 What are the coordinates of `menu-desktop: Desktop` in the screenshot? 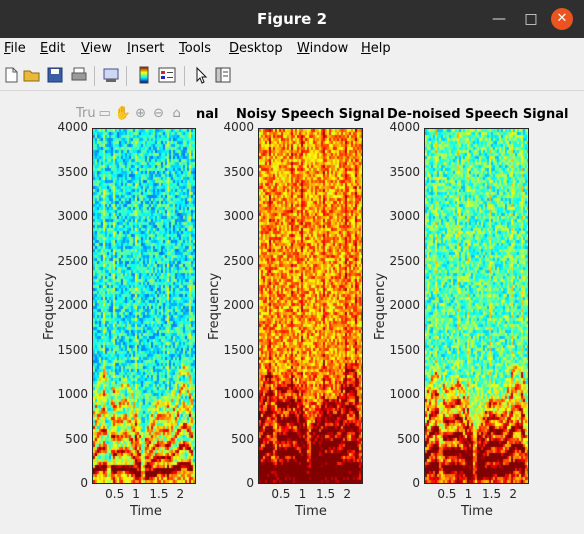 It's located at (256, 48).